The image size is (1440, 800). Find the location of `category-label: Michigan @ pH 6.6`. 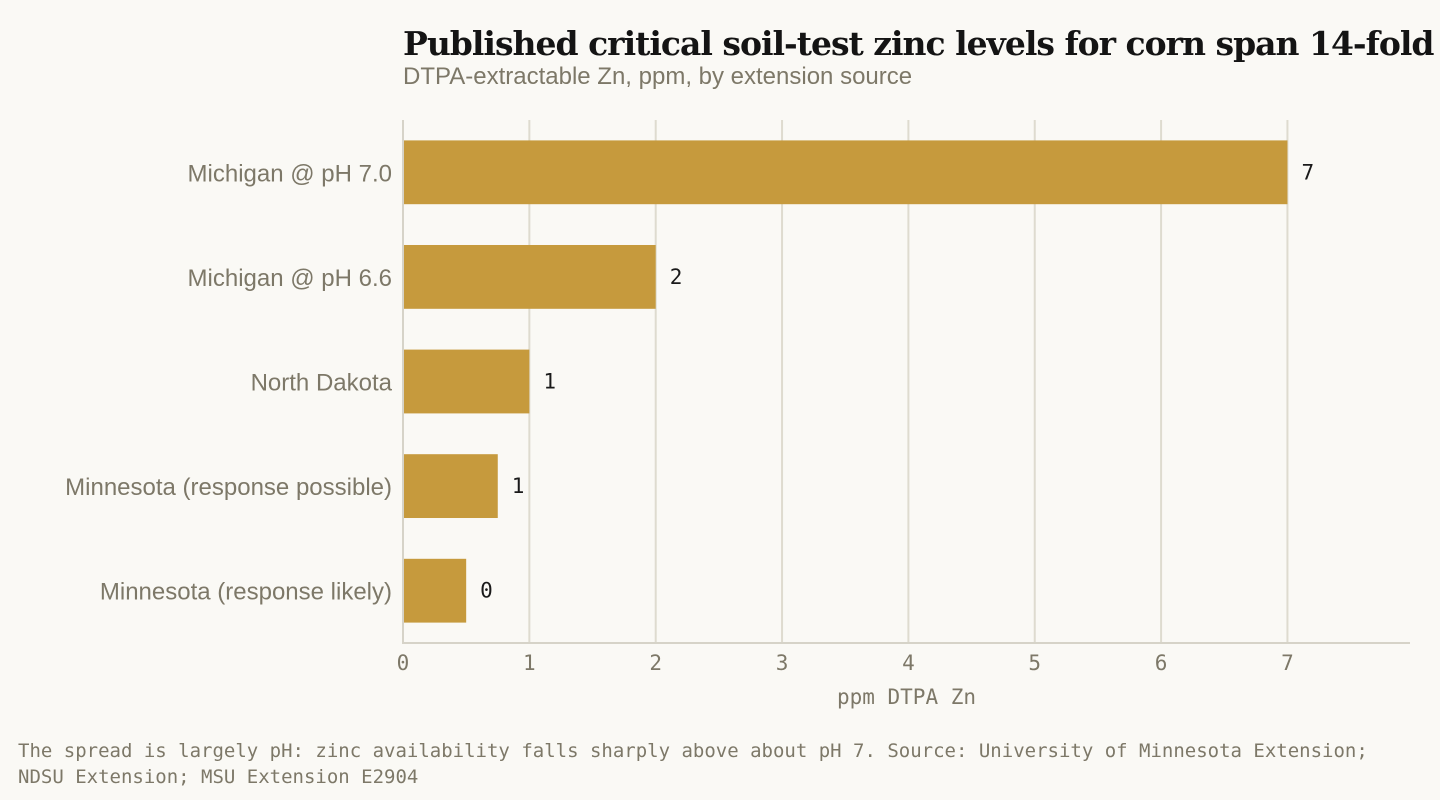

category-label: Michigan @ pH 6.6 is located at coordinates (290, 278).